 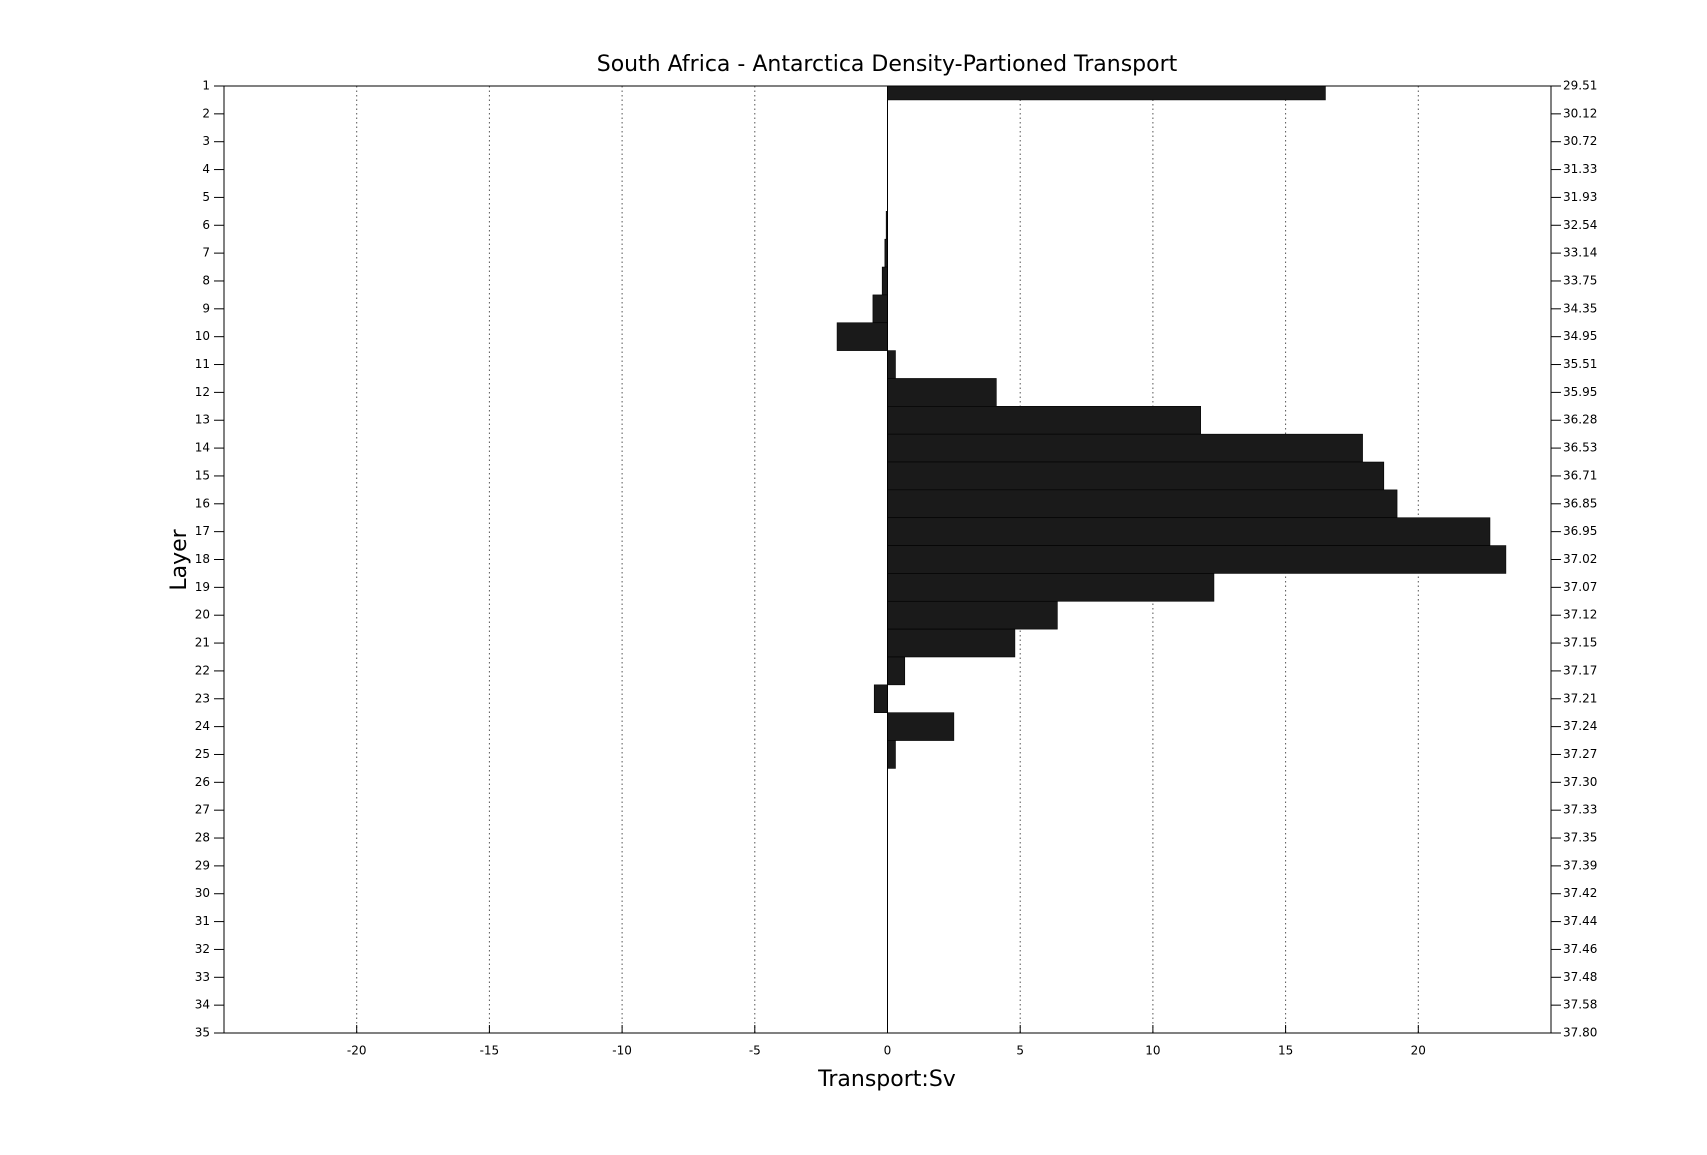 What do you see at coordinates (202, 921) in the screenshot?
I see `y-tick-label: 31` at bounding box center [202, 921].